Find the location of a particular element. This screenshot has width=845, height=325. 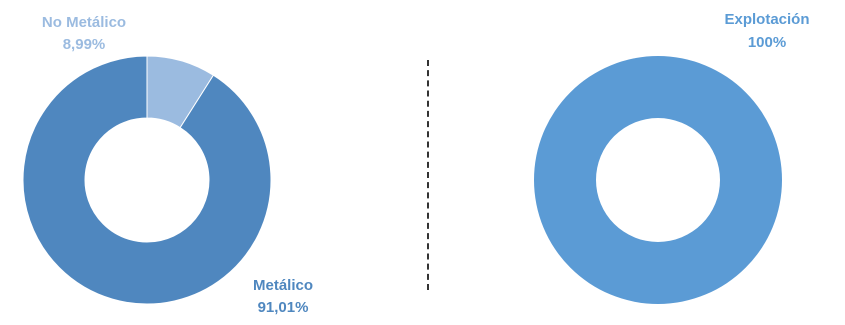

donut-chart-right-labels: Explotación 100% is located at coordinates (766, 31).